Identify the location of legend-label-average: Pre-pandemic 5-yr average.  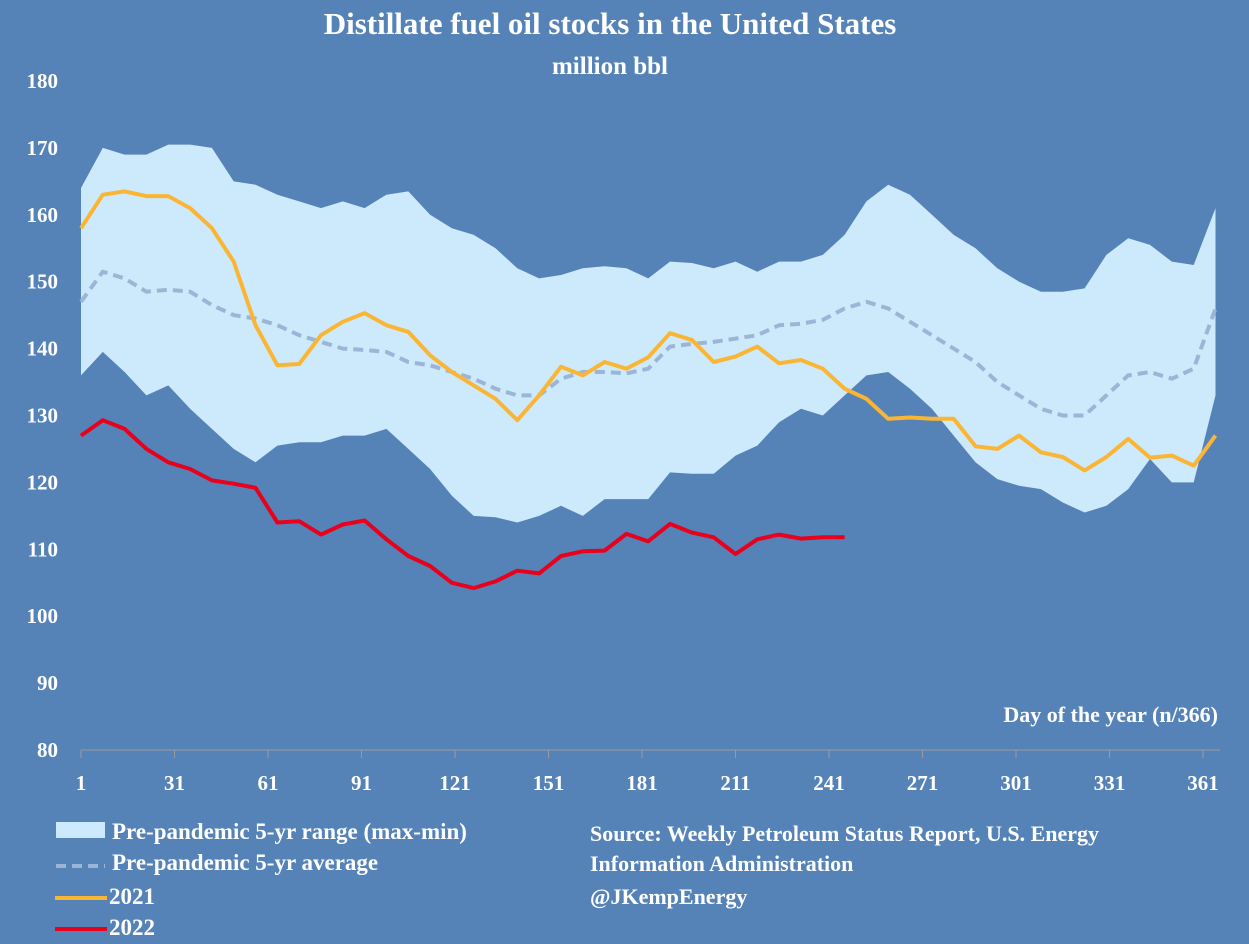
(245, 862).